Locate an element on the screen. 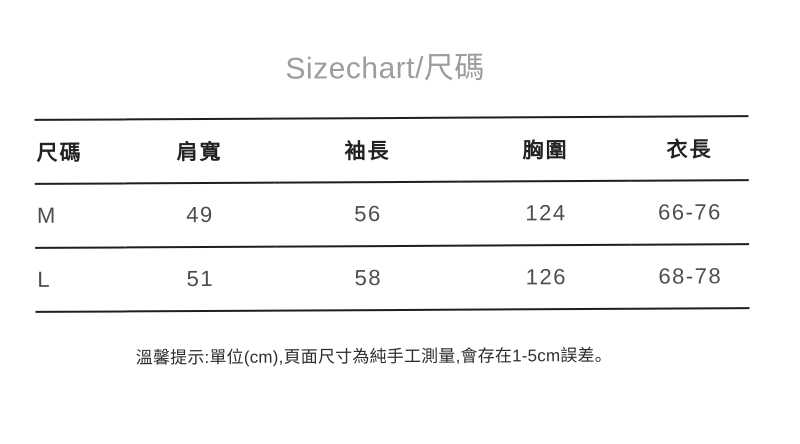 The image size is (800, 444). page-title: Sizechart/尺碼 is located at coordinates (385, 68).